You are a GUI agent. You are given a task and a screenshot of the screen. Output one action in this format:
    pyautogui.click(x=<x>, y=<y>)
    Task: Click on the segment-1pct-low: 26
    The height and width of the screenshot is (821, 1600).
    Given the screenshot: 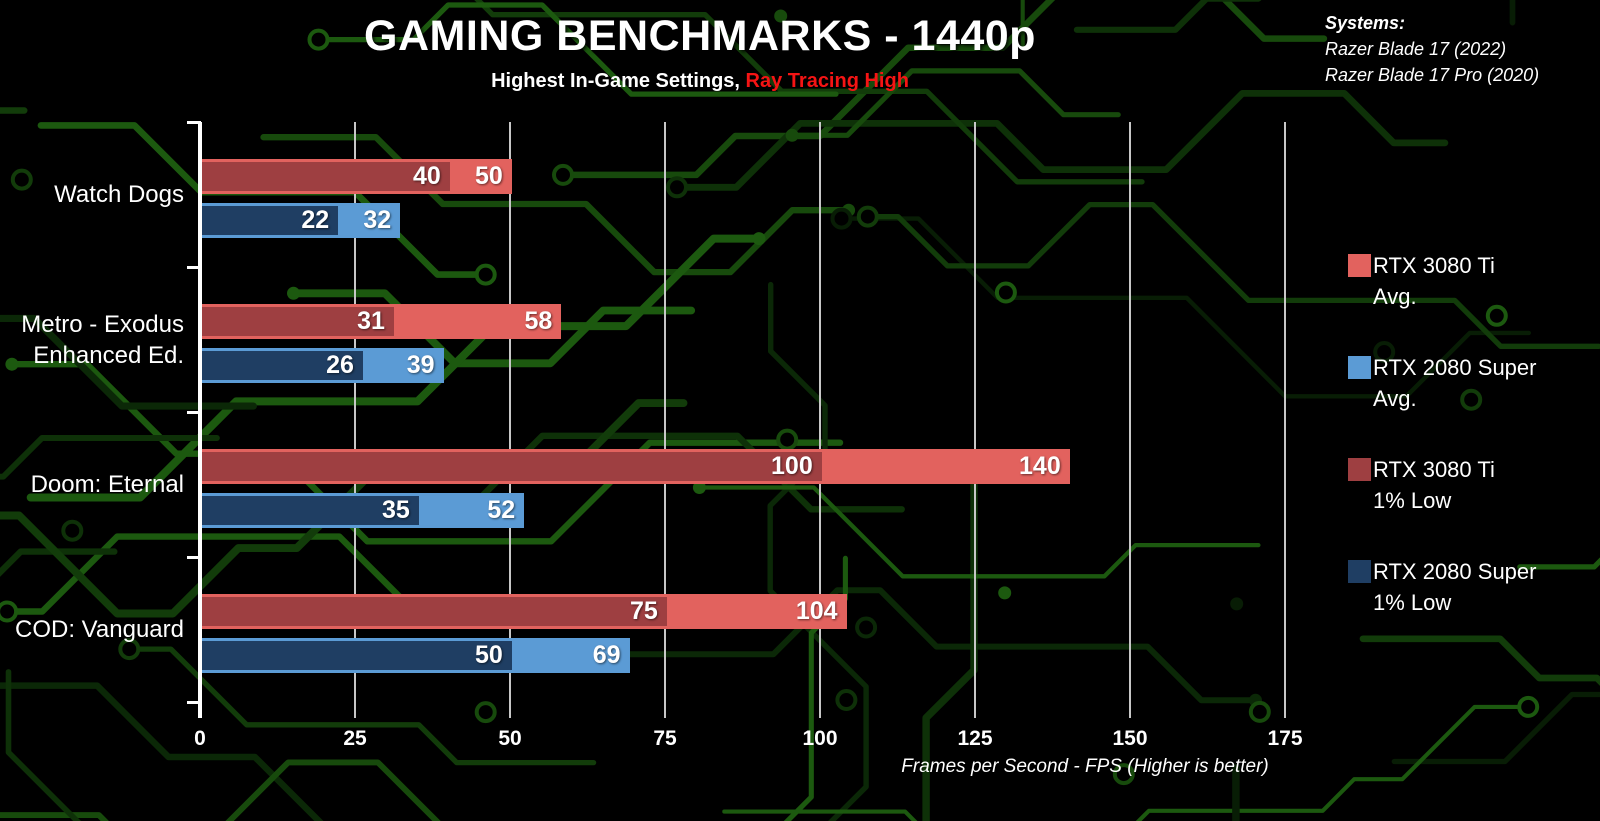 What is the action you would take?
    pyautogui.click(x=282, y=365)
    